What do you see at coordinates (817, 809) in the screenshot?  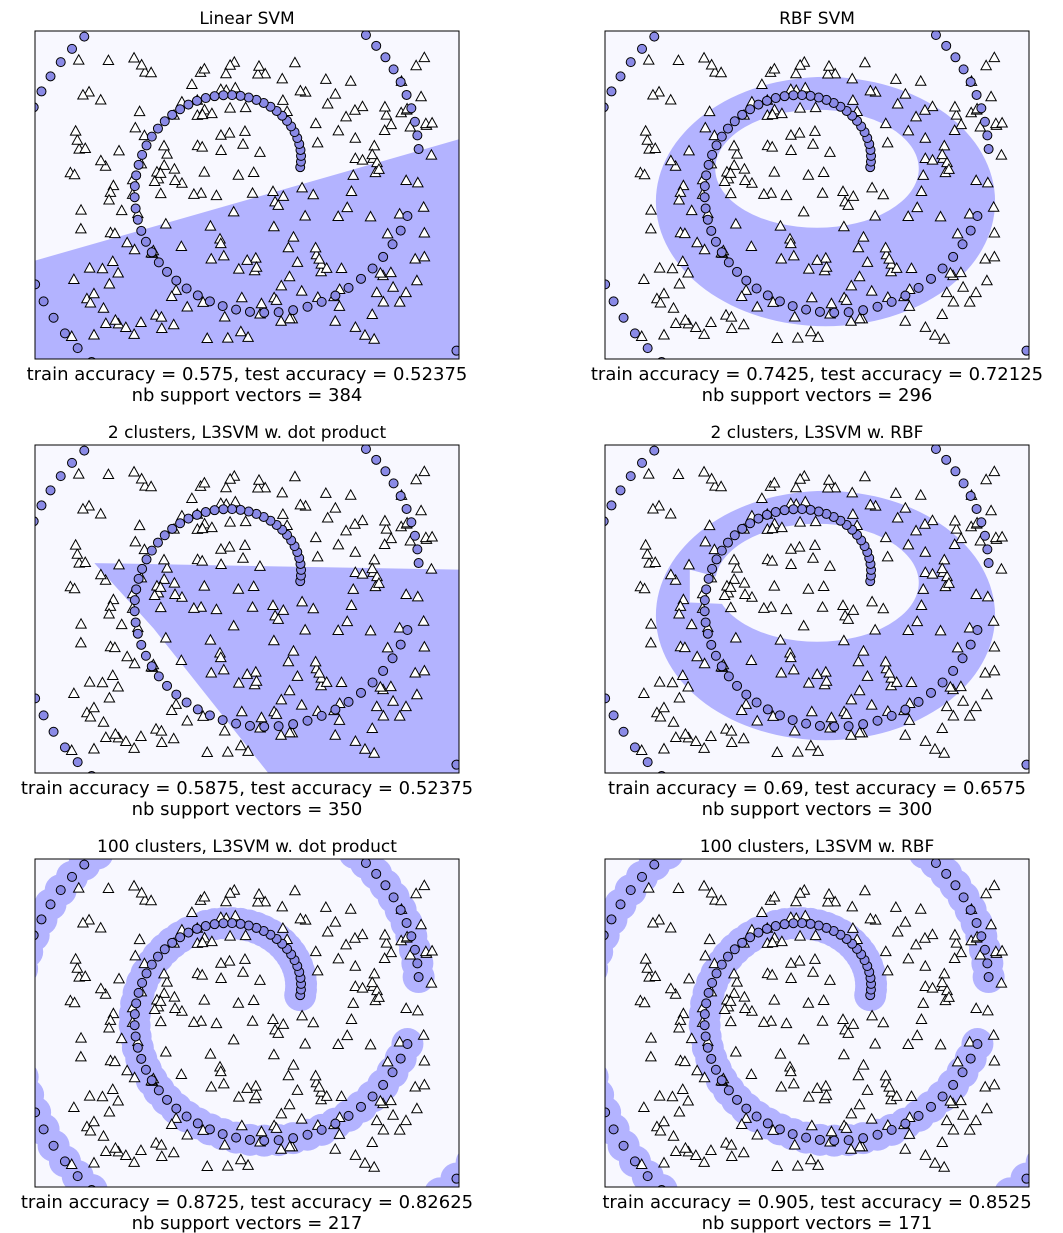 I see `subplot-caption: nb support vectors = 300` at bounding box center [817, 809].